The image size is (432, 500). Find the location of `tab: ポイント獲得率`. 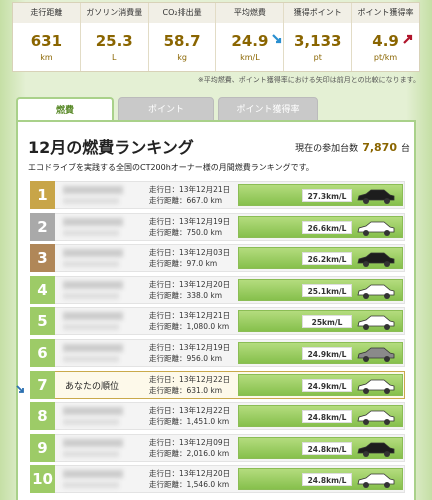

tab: ポイント獲得率 is located at coordinates (268, 109).